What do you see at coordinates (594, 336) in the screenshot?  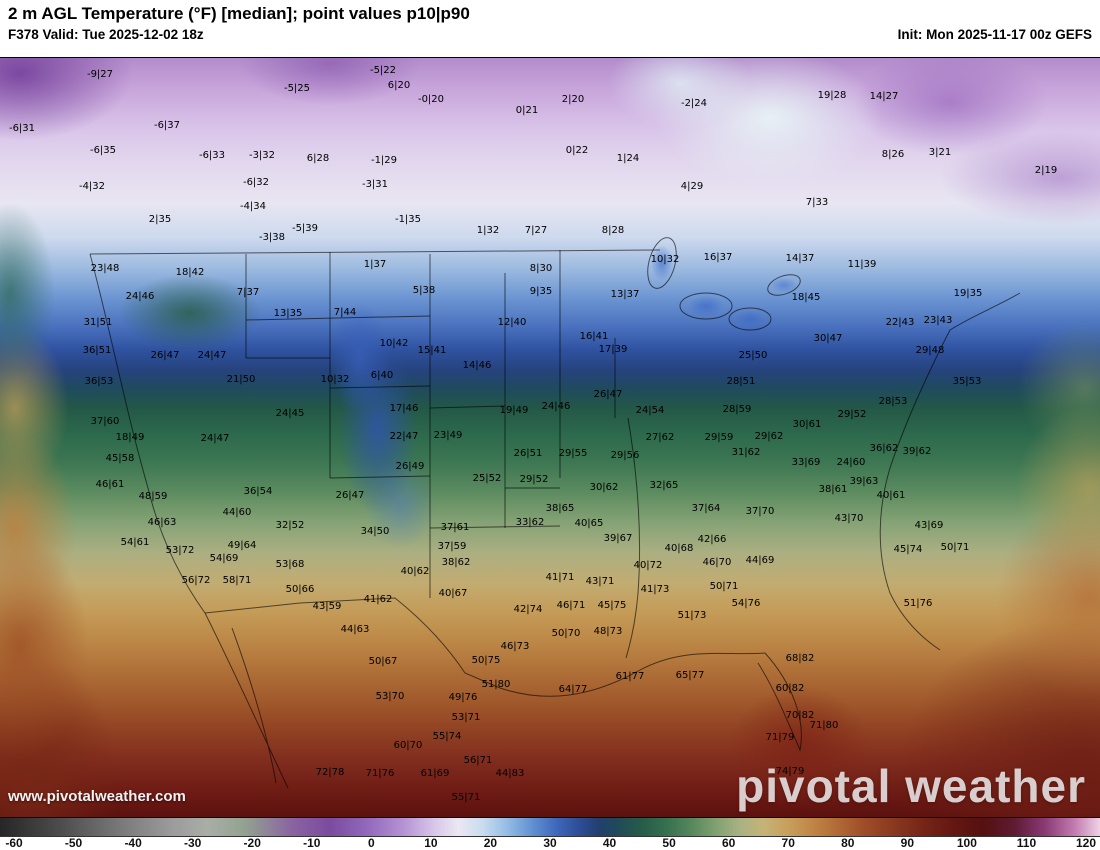 I see `point-value: 16|41` at bounding box center [594, 336].